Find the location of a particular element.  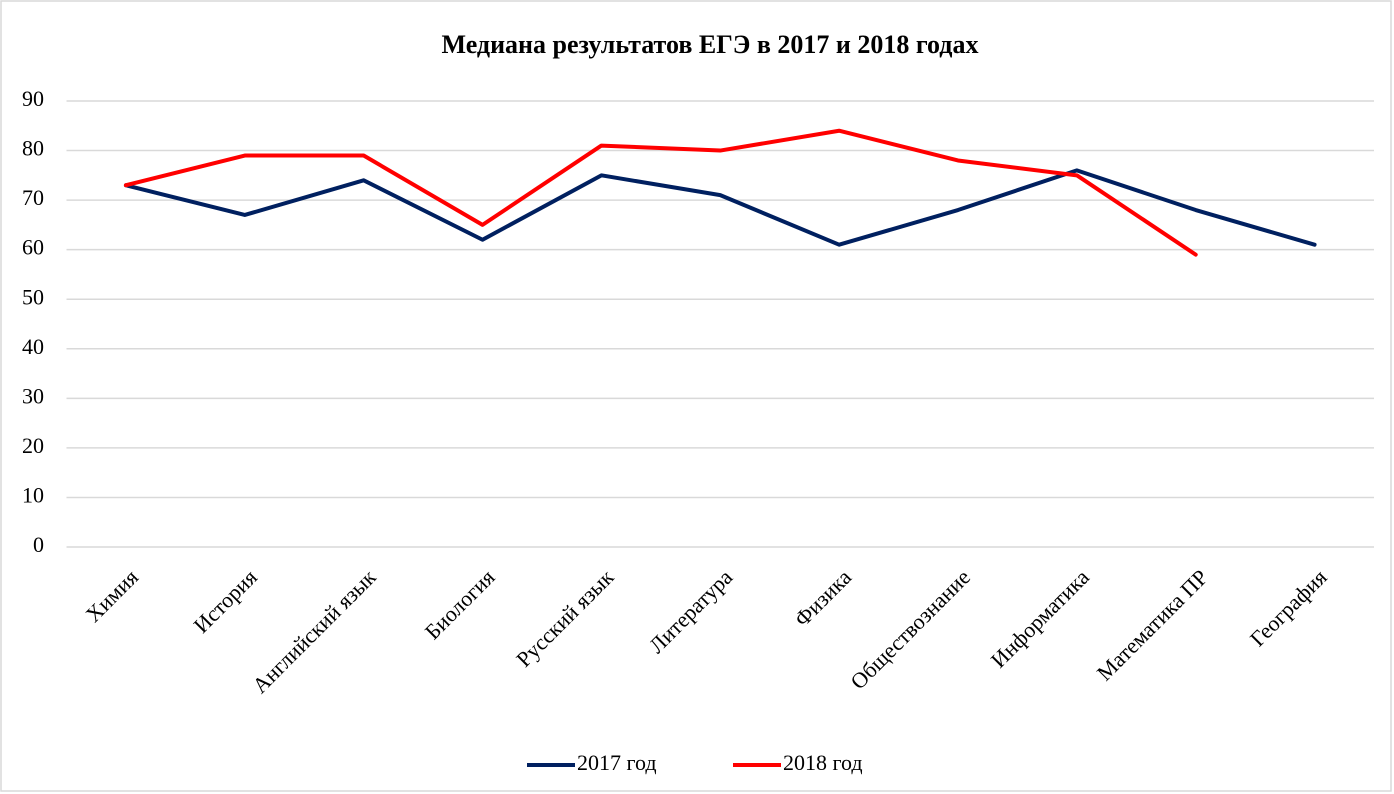

y-tick-label: 80 is located at coordinates (33, 148).